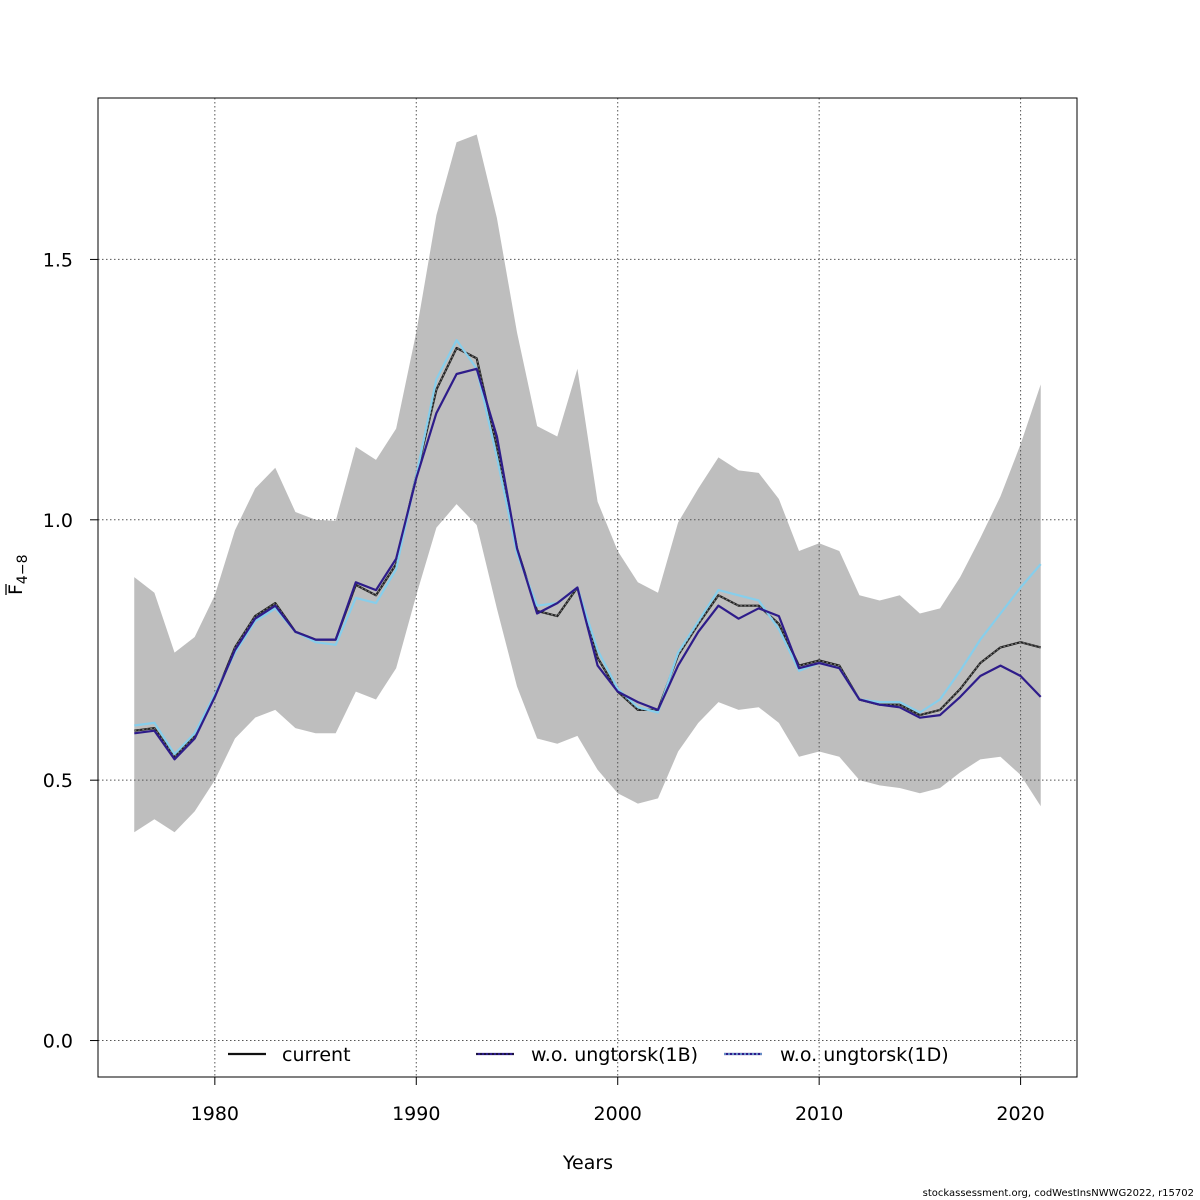  I want to click on legend-item: current, so click(289, 1055).